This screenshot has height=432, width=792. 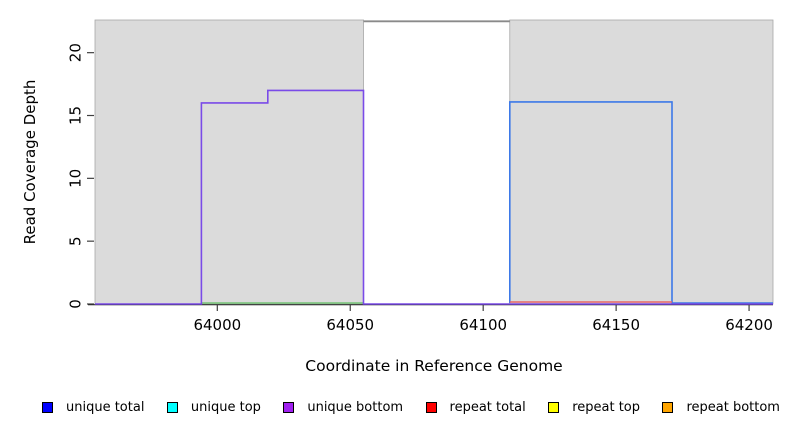 What do you see at coordinates (76, 178) in the screenshot?
I see `y-tick-label: 10` at bounding box center [76, 178].